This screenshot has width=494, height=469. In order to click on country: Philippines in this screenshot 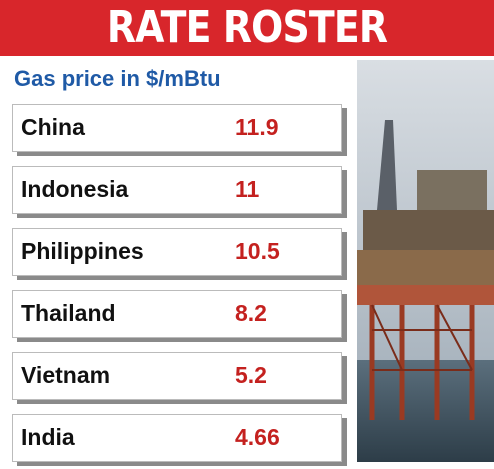, I will do `click(82, 251)`.